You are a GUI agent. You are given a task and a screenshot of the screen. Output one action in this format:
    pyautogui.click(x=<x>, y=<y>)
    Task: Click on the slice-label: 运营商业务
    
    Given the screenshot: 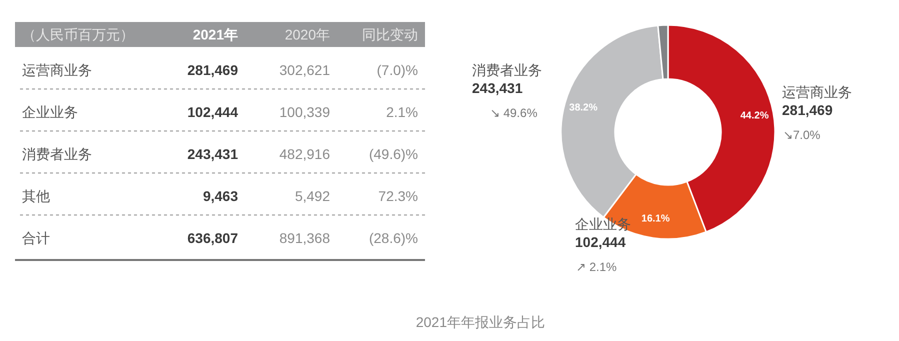 What is the action you would take?
    pyautogui.click(x=817, y=92)
    